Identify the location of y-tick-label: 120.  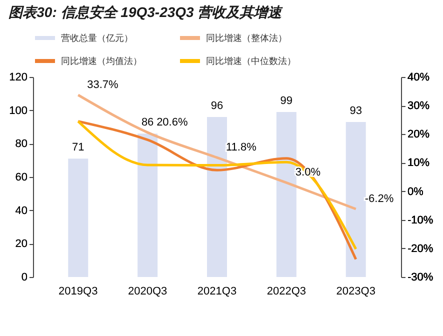
(18, 78).